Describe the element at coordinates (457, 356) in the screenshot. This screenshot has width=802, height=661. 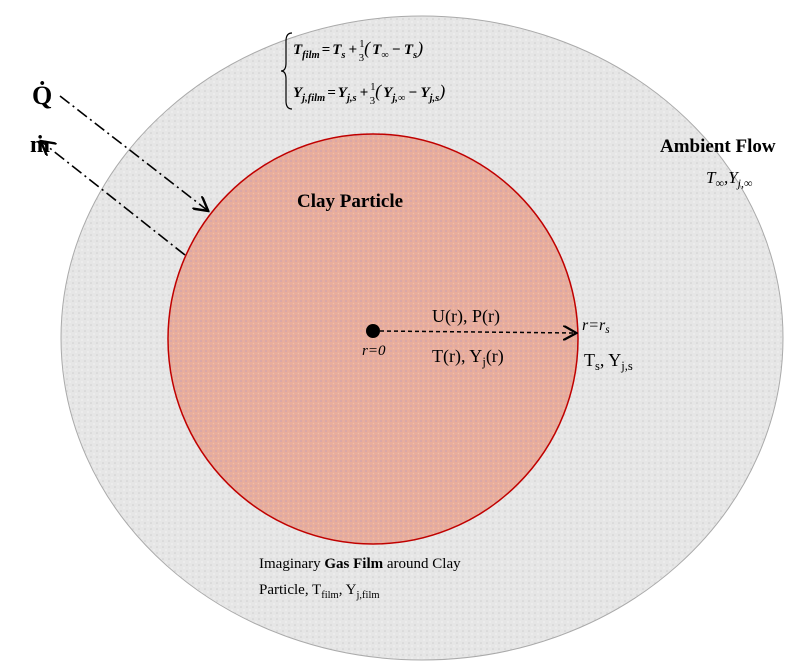
I see `text-part: T(r), Y` at that location.